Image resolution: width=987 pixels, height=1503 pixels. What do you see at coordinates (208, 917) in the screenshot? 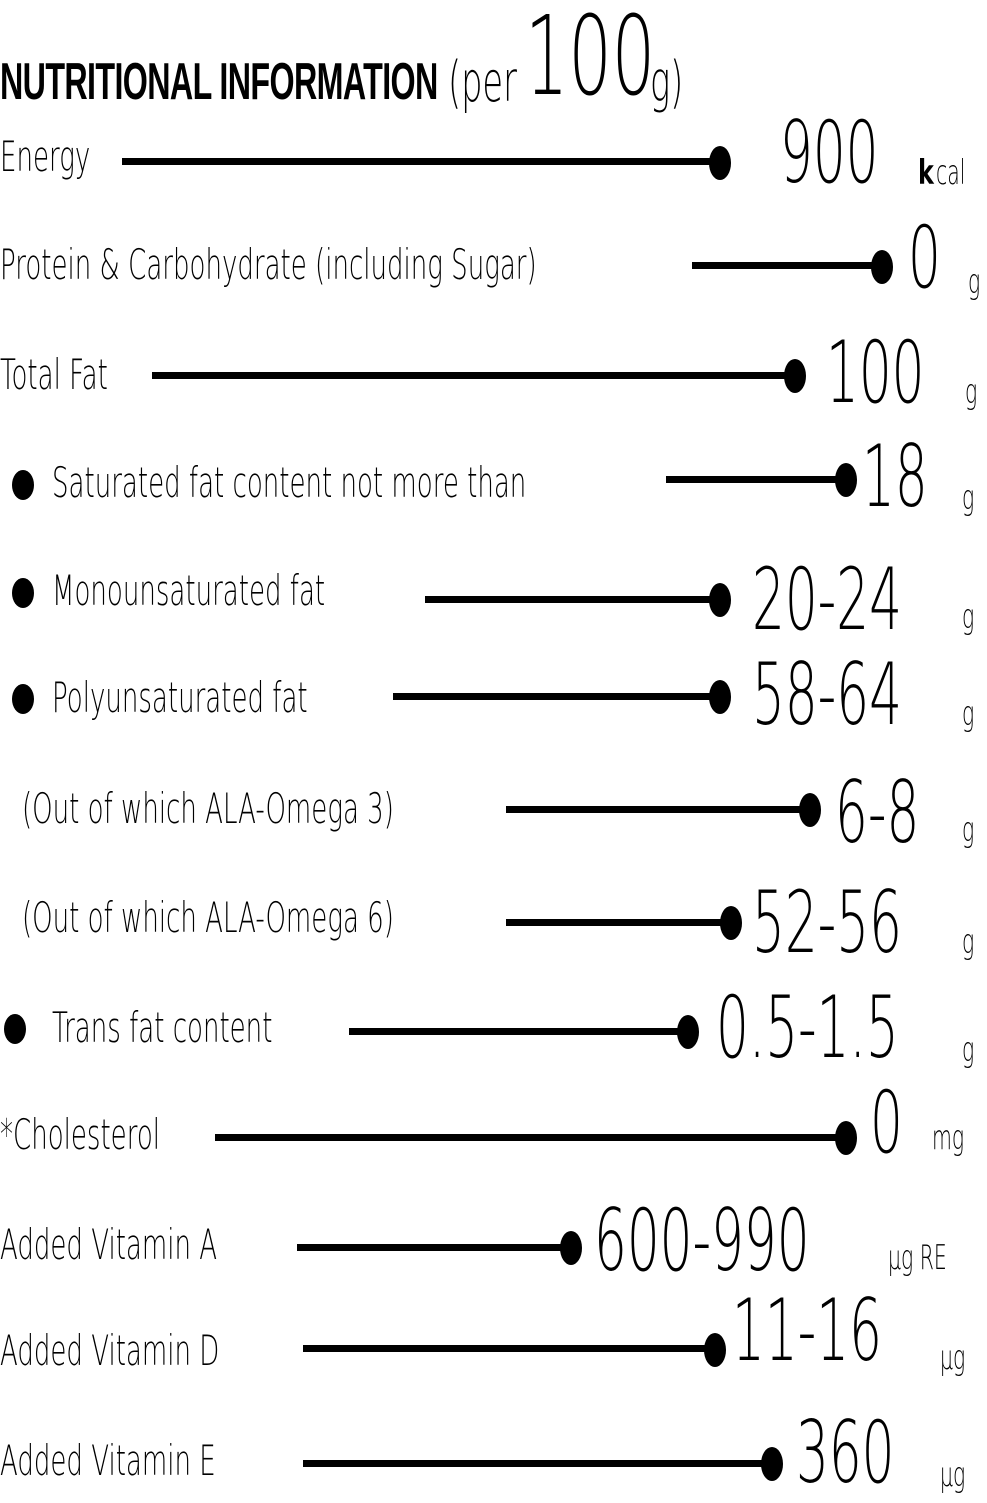
I see `row-label: (Out of which ALA-Omega 6)` at bounding box center [208, 917].